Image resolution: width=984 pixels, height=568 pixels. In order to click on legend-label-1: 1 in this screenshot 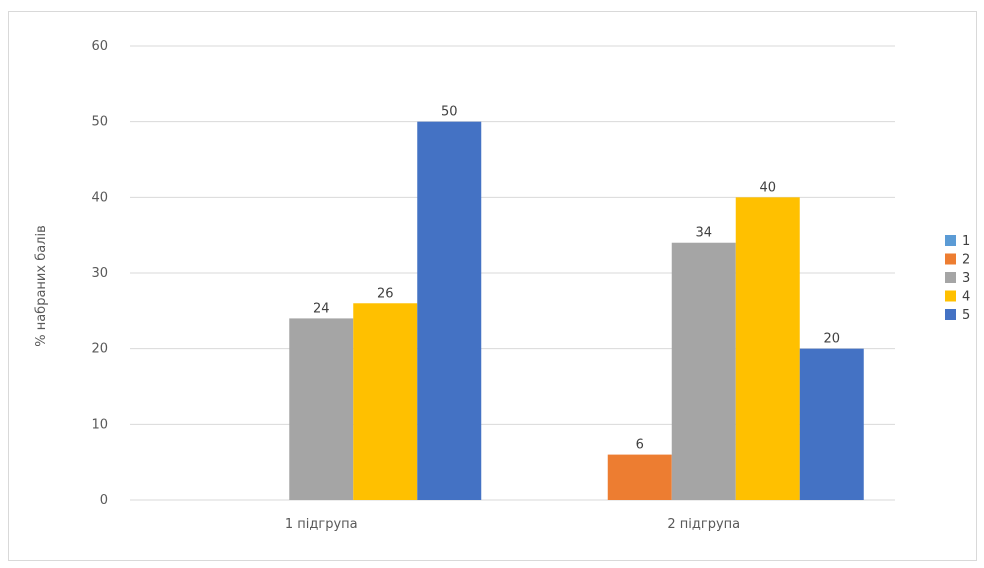, I will do `click(966, 241)`.